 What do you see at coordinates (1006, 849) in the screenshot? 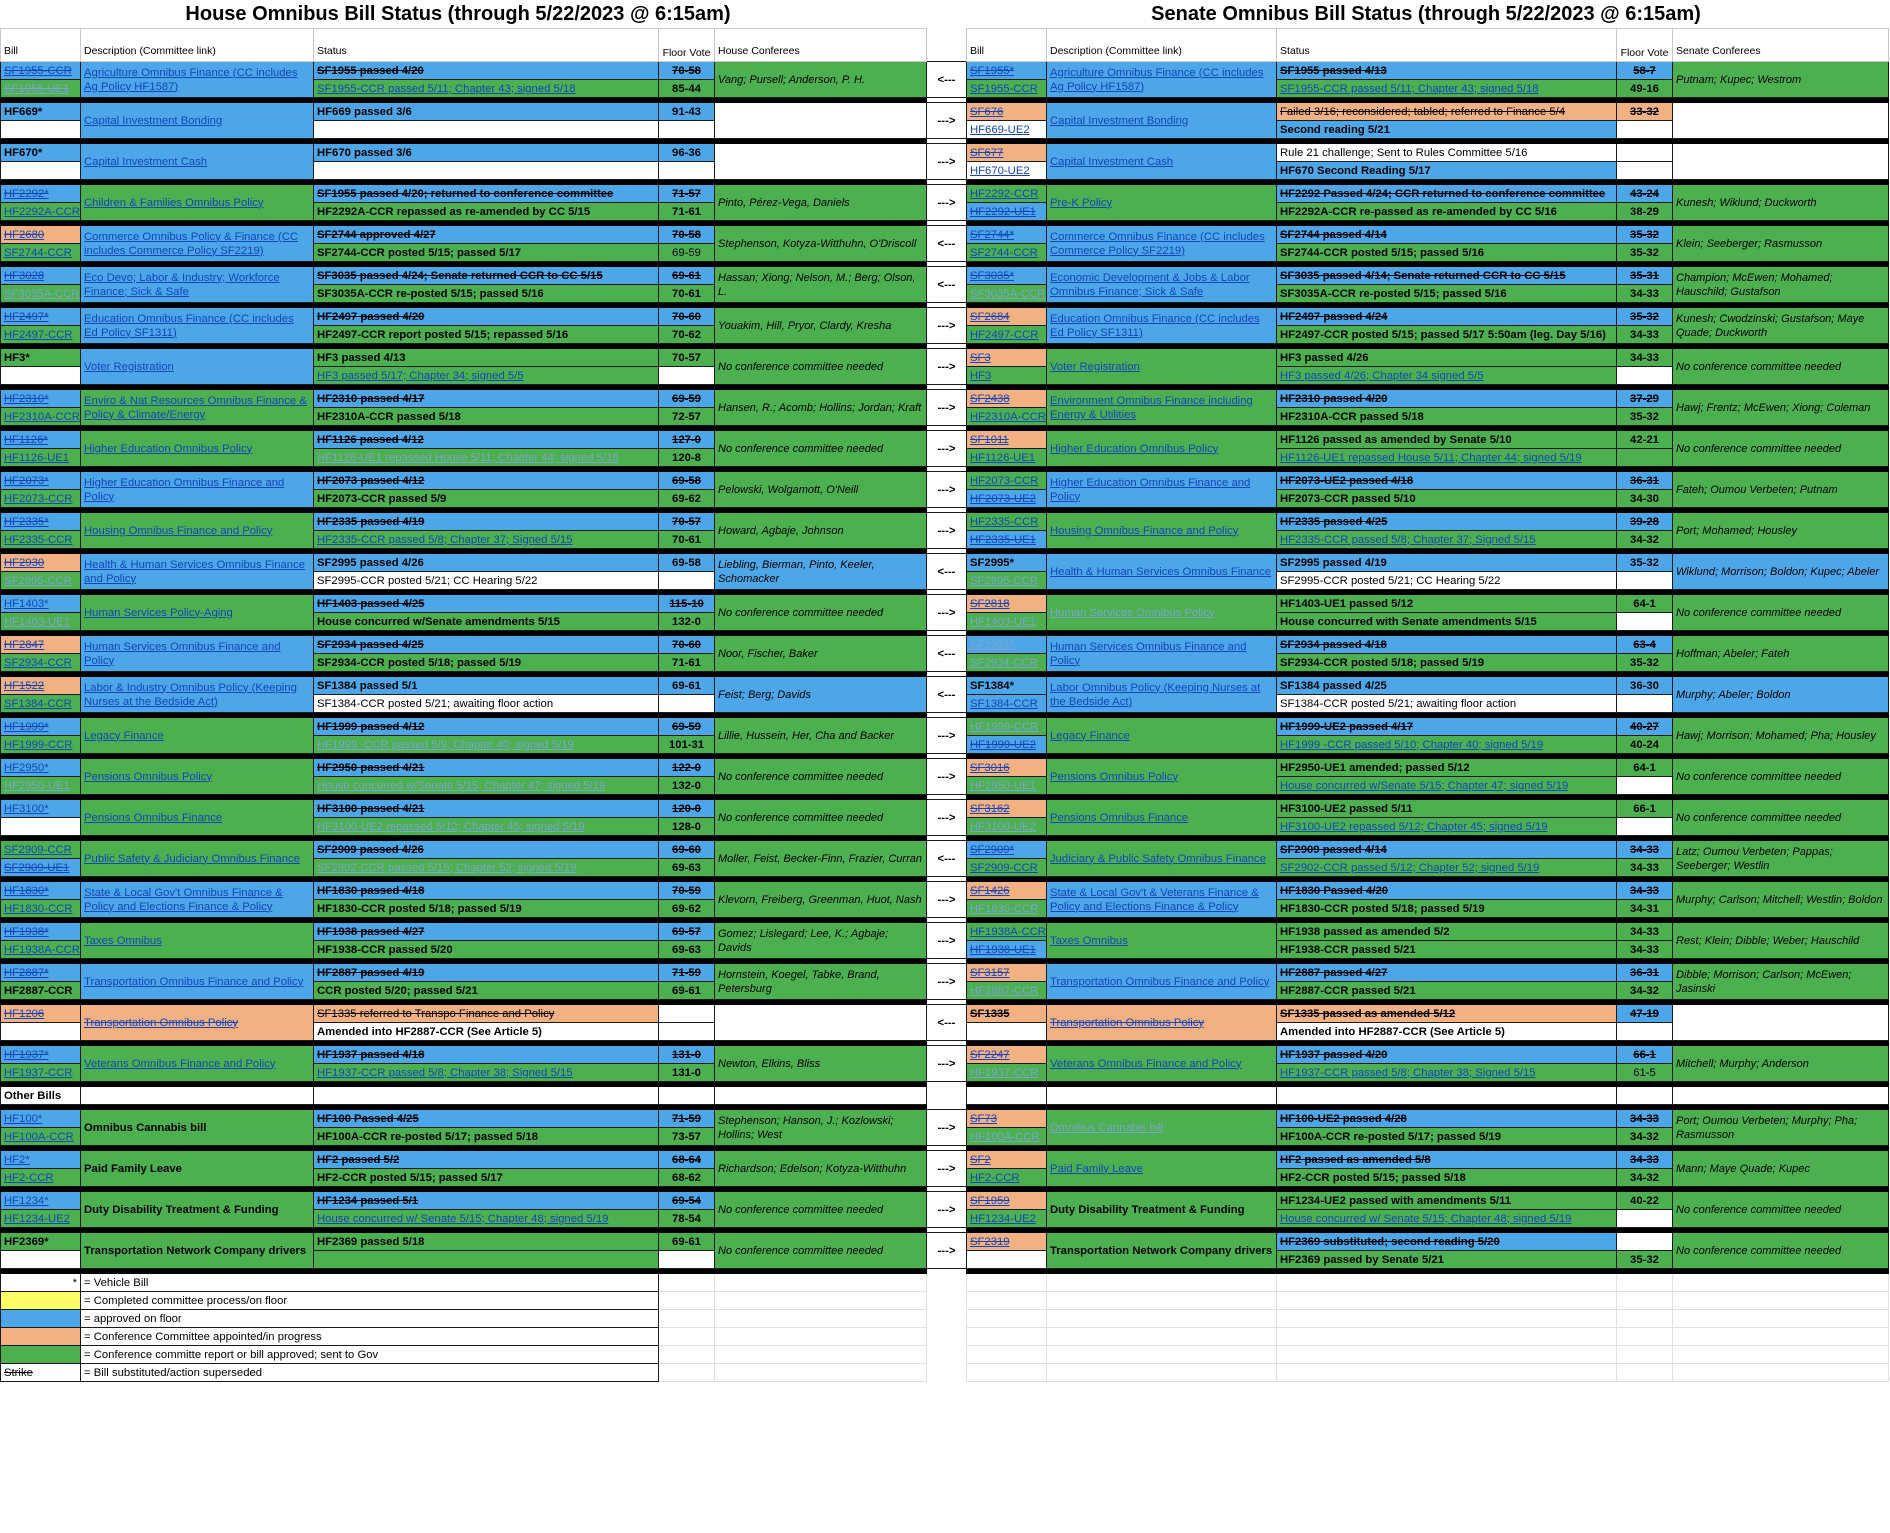
I see `senate-bill-cell: SF2909*` at bounding box center [1006, 849].